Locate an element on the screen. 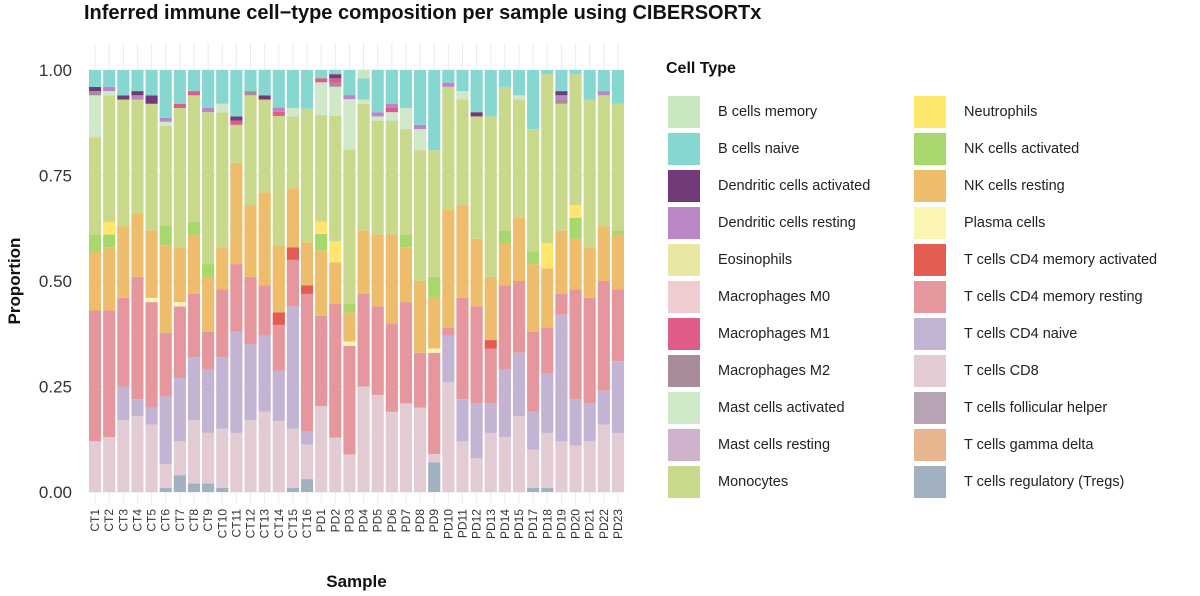  legend-label: Macrophages M2 is located at coordinates (774, 371).